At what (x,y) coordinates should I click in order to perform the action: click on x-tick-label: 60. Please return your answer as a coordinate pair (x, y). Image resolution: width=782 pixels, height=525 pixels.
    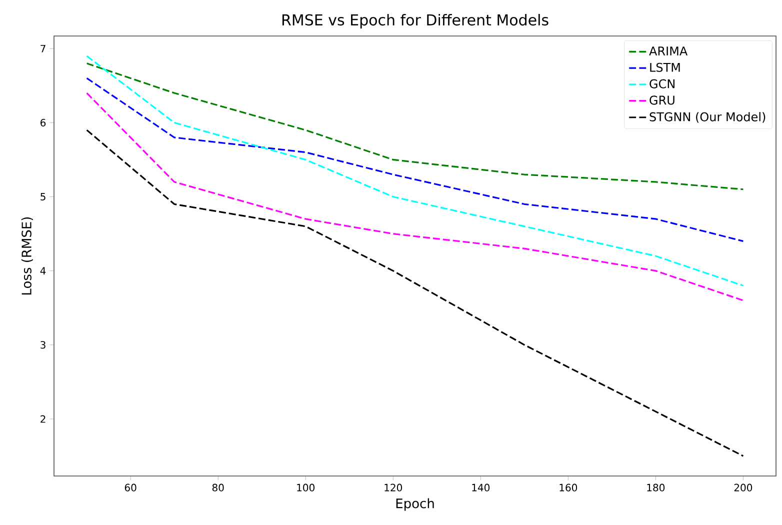
    Looking at the image, I should click on (130, 488).